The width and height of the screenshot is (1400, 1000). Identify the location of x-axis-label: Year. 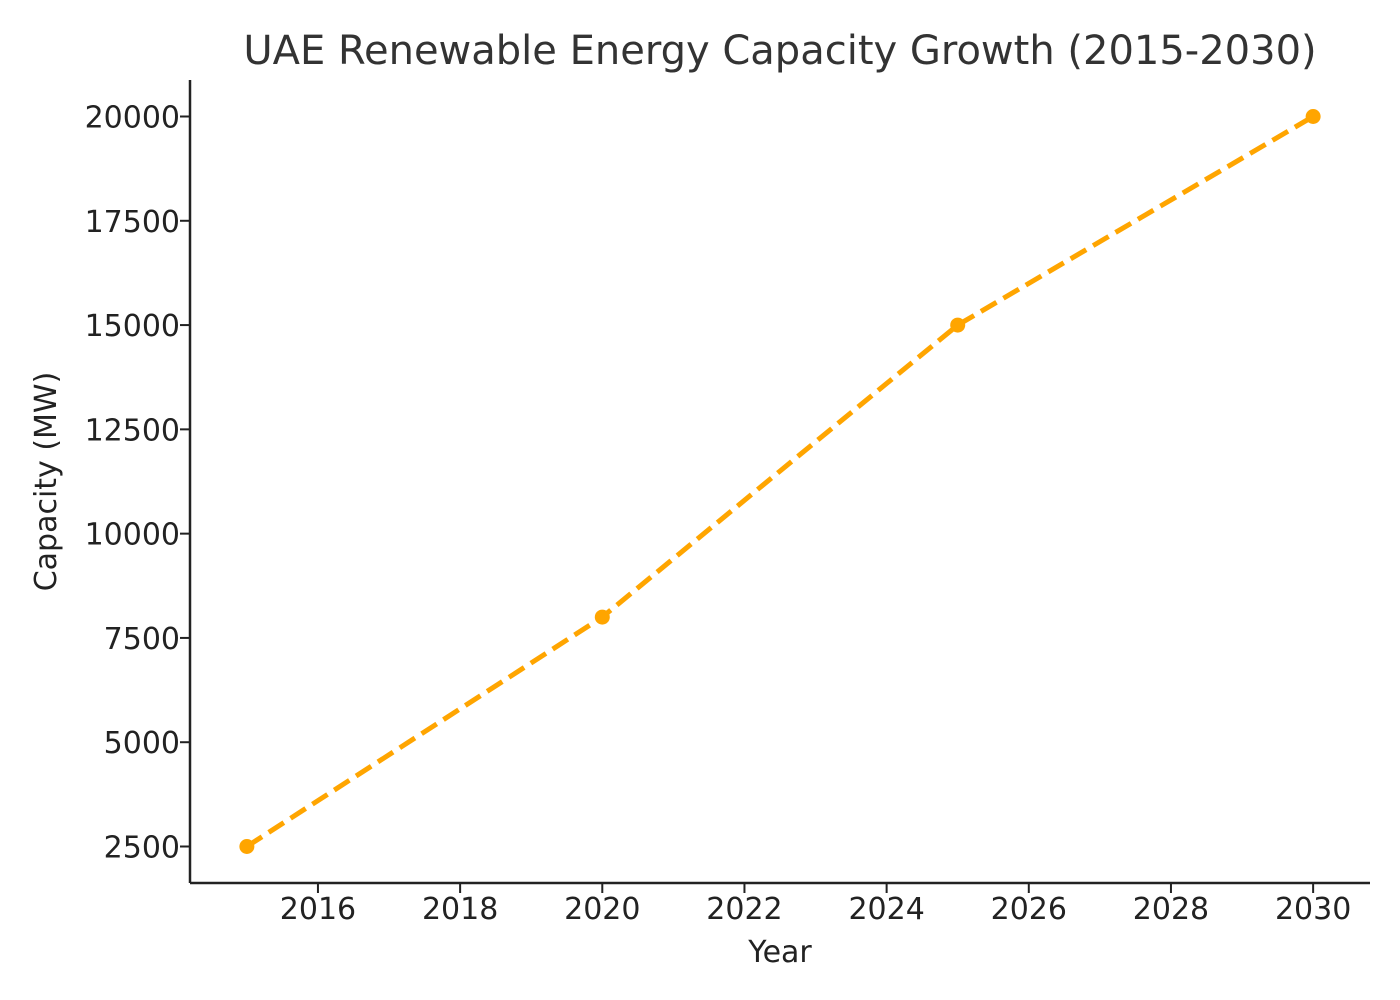
(779, 952).